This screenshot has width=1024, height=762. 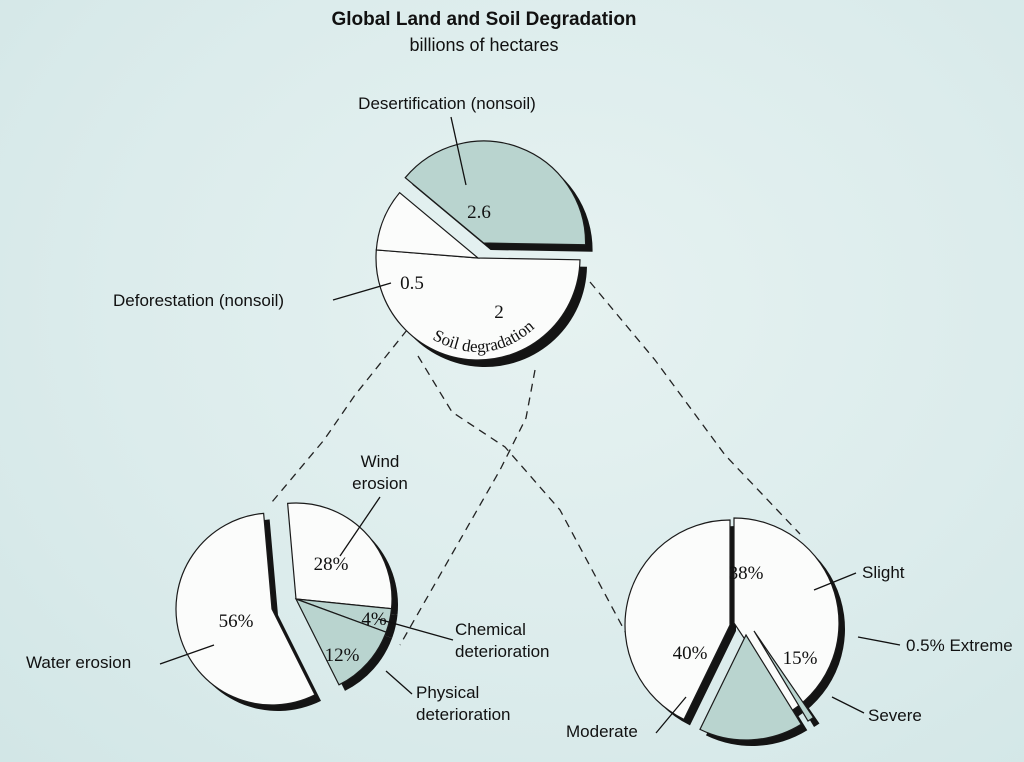 I want to click on svg-text: 0.5% Extreme, so click(x=959, y=645).